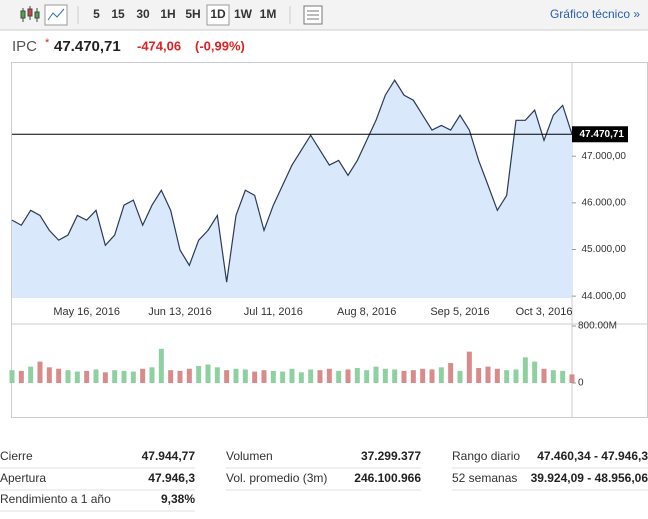 This screenshot has width=648, height=519. What do you see at coordinates (391, 456) in the screenshot?
I see `stat-value: 37.299.377` at bounding box center [391, 456].